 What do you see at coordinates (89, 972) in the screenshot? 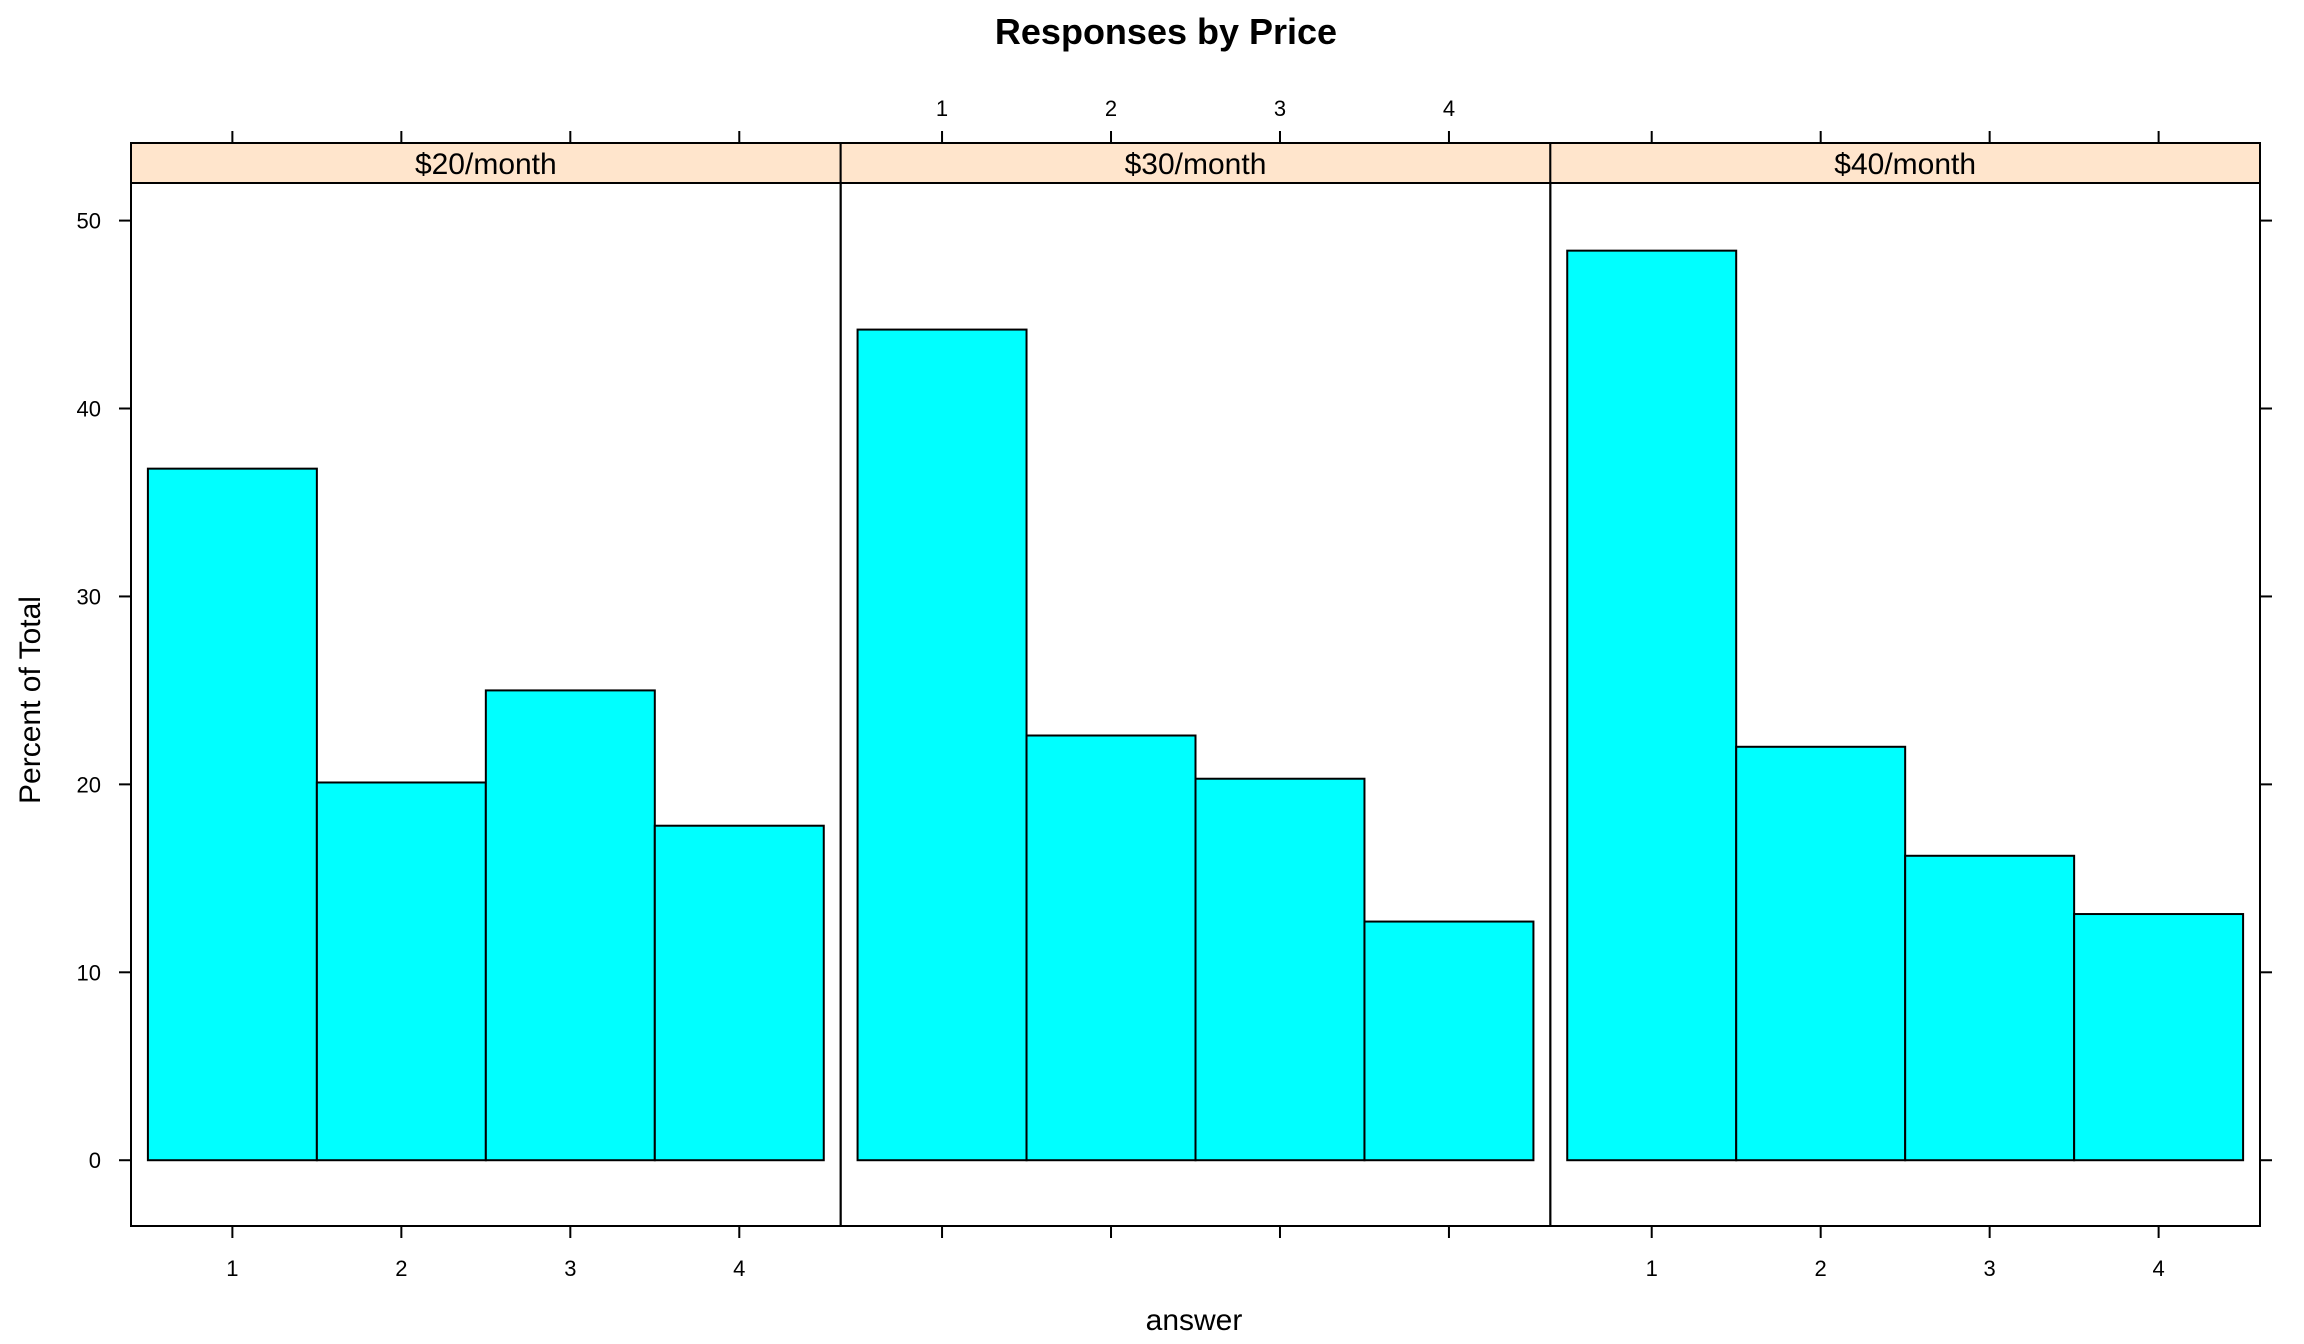
I see `y-tick-label-10: 10` at bounding box center [89, 972].